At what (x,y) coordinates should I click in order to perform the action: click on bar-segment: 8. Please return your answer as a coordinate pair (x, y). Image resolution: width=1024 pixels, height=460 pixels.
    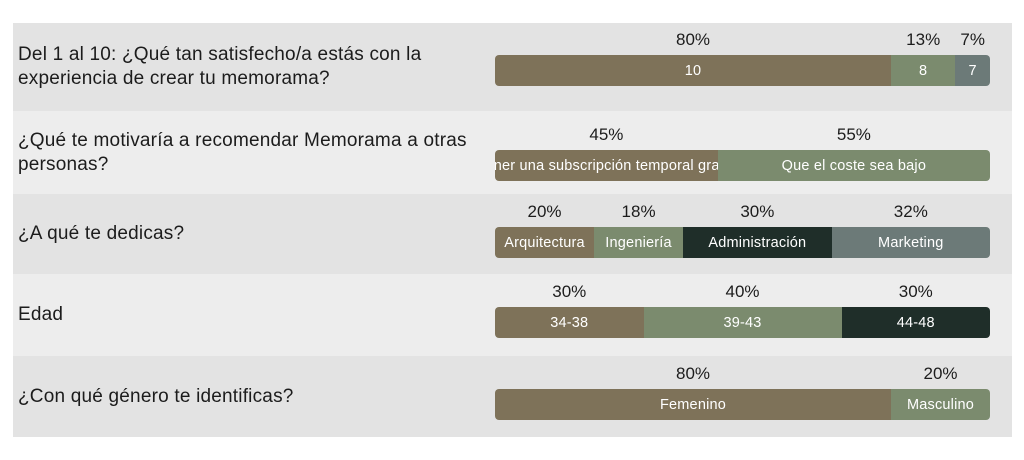
    Looking at the image, I should click on (923, 70).